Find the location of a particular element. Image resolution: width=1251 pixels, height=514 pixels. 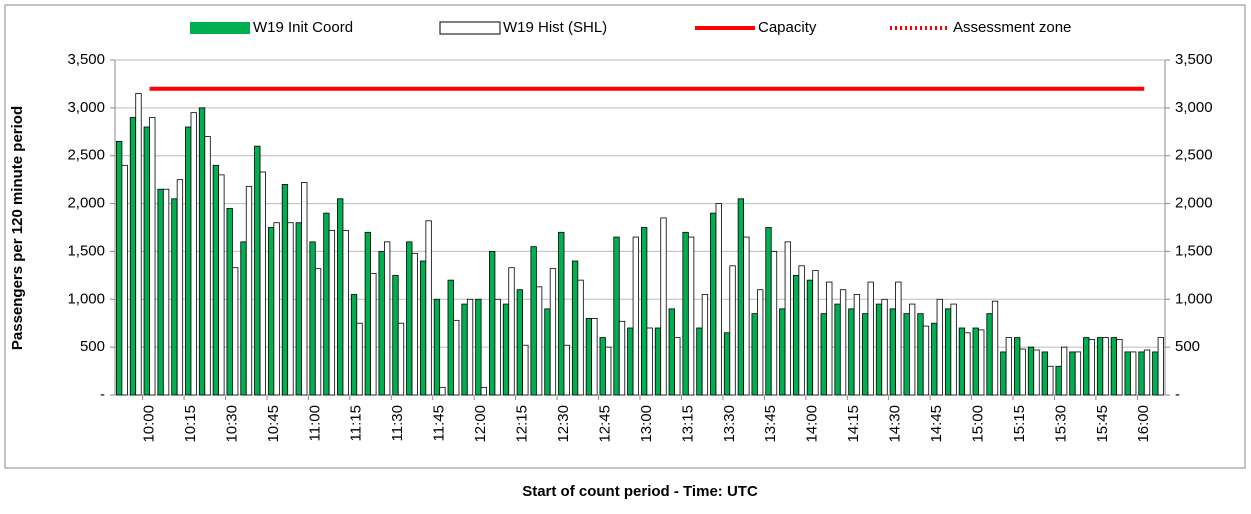

x-tick-label: 10:00 is located at coordinates (149, 424).